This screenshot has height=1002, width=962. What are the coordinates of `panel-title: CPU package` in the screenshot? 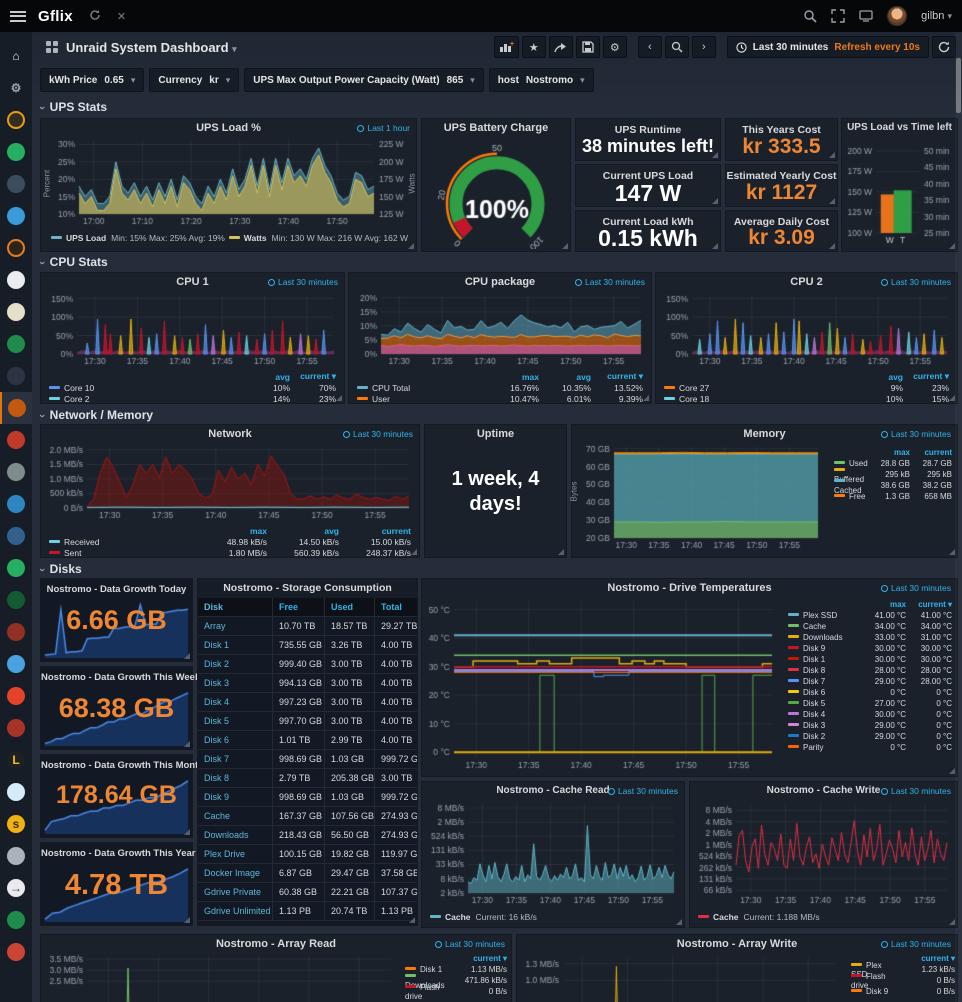 It's located at (500, 282).